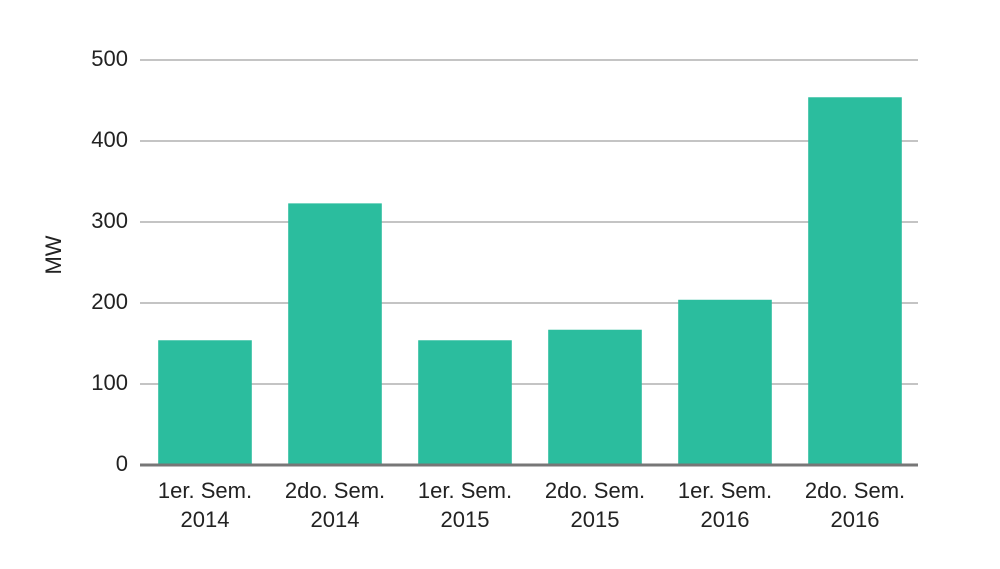 This screenshot has width=1000, height=569. What do you see at coordinates (335, 505) in the screenshot?
I see `x-tick-label: 2do. Sem. 2014` at bounding box center [335, 505].